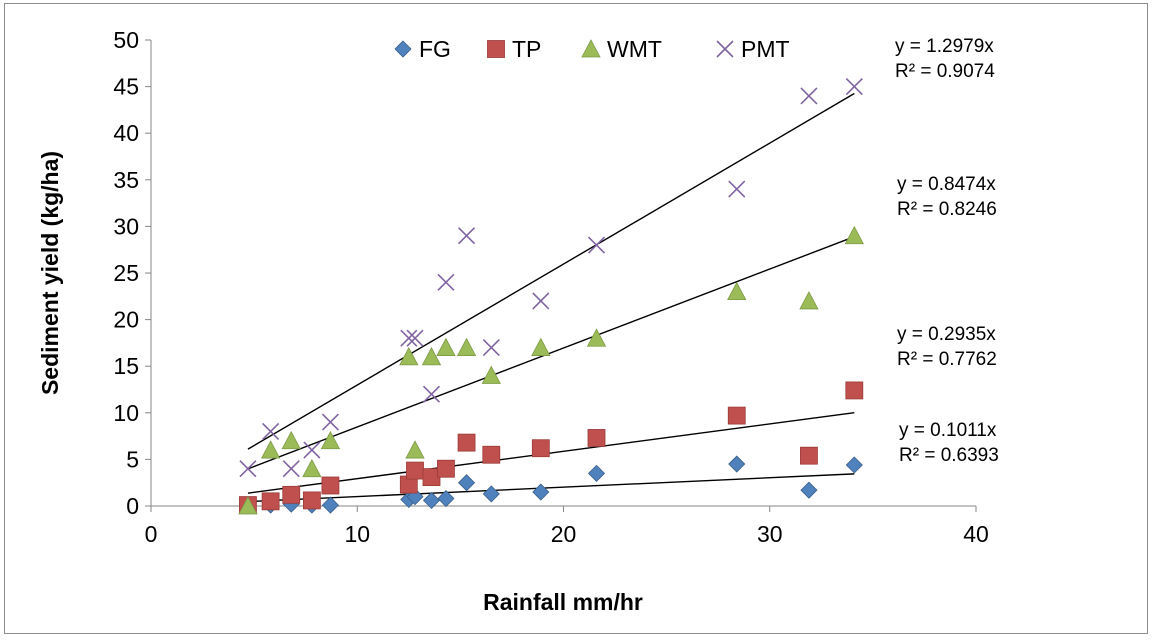  I want to click on x-axis-label: Rainfall mm/hr, so click(563, 602).